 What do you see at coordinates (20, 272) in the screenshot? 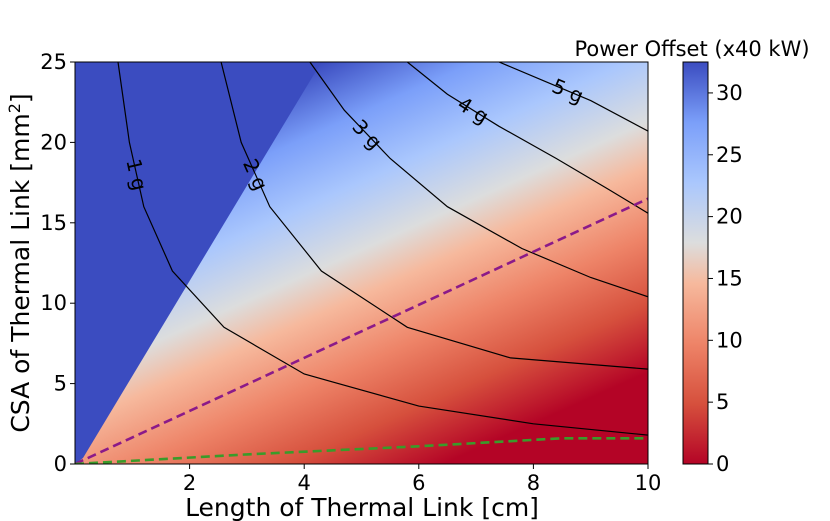
I see `y-axis-label-main: CSA of Thermal Link [mm` at bounding box center [20, 272].